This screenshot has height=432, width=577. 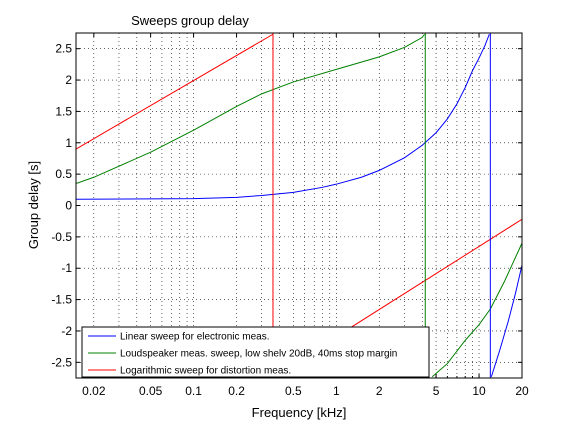 What do you see at coordinates (479, 391) in the screenshot?
I see `x-tick-label: 10` at bounding box center [479, 391].